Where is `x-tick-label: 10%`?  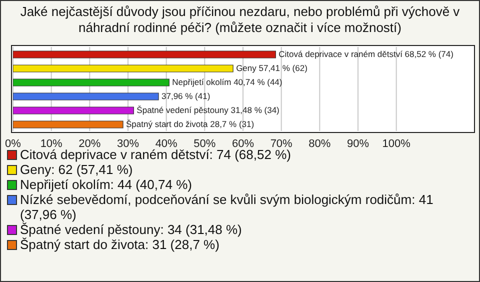
x-tick-label: 10% is located at coordinates (51, 144).